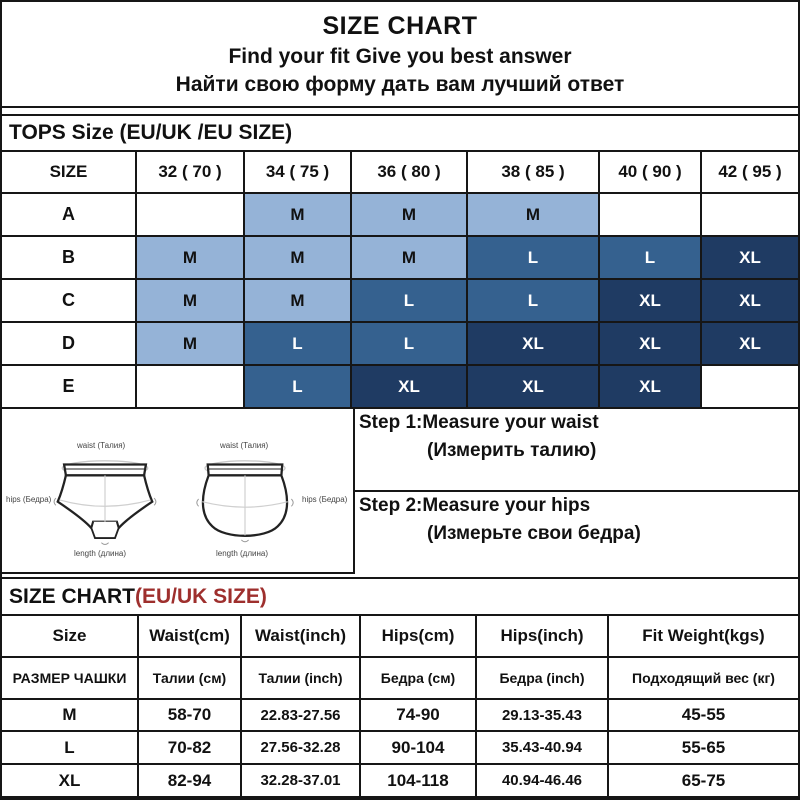 The image size is (800, 800). What do you see at coordinates (105, 502) in the screenshot?
I see `briefs-diagram-icon` at bounding box center [105, 502].